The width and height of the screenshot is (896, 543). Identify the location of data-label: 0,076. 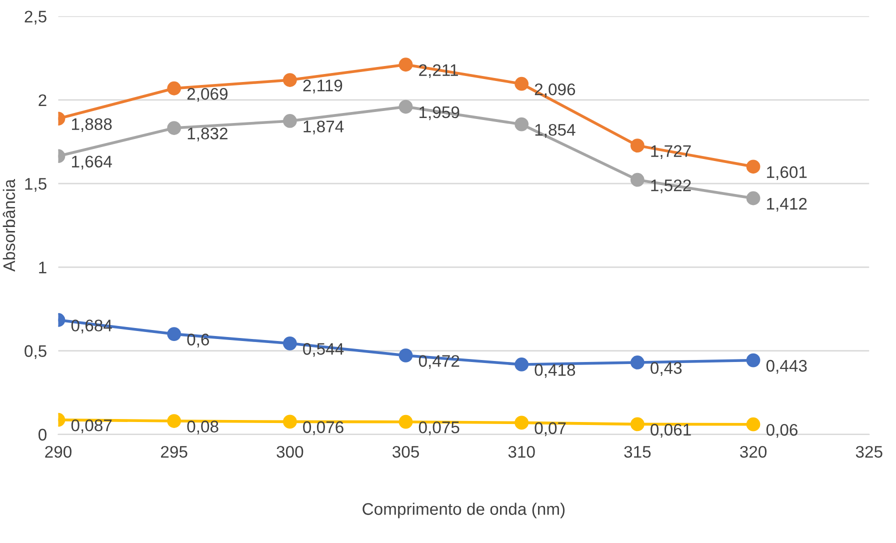
(323, 428).